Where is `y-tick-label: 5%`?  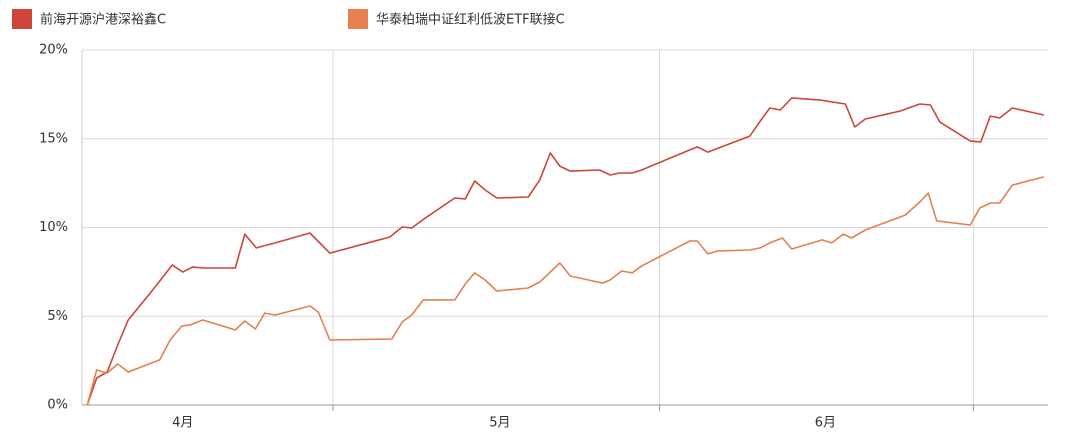 y-tick-label: 5% is located at coordinates (57, 316).